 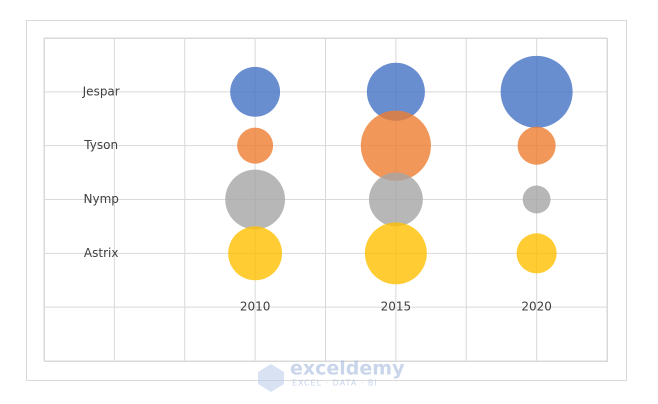 I want to click on category-label: 2010, so click(x=255, y=307).